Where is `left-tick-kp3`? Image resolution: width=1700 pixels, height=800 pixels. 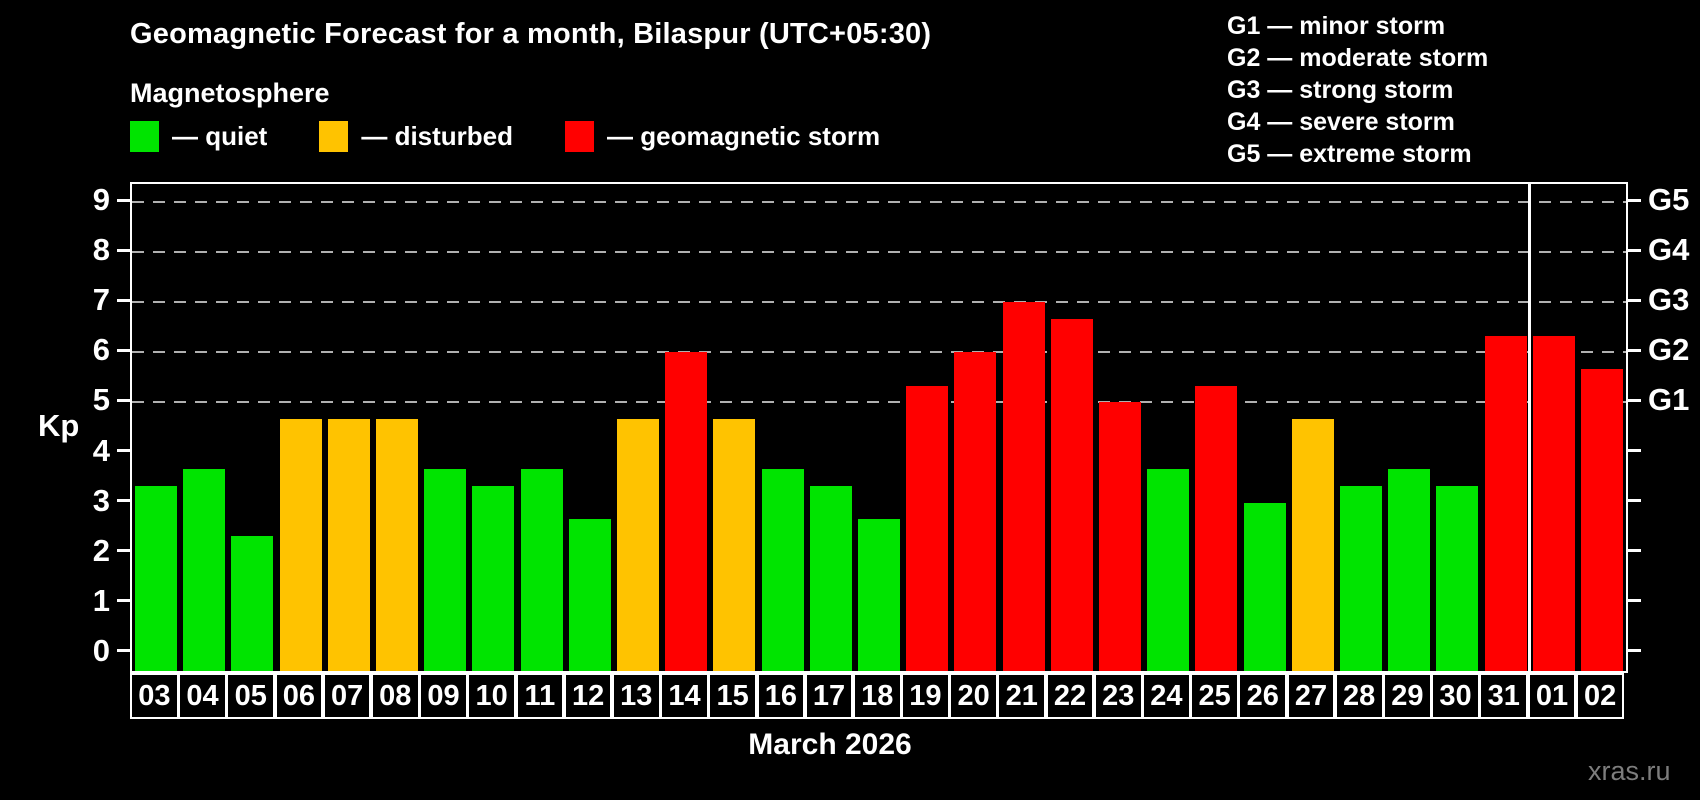 left-tick-kp3 is located at coordinates (123, 501).